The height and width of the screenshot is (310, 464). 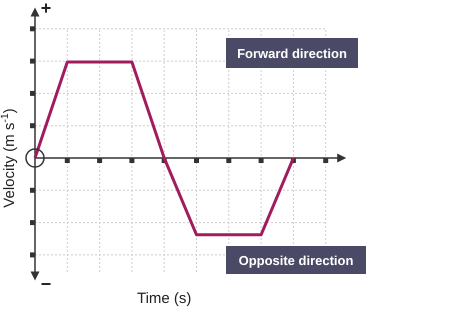 I want to click on text: Opposite direction, so click(x=296, y=260).